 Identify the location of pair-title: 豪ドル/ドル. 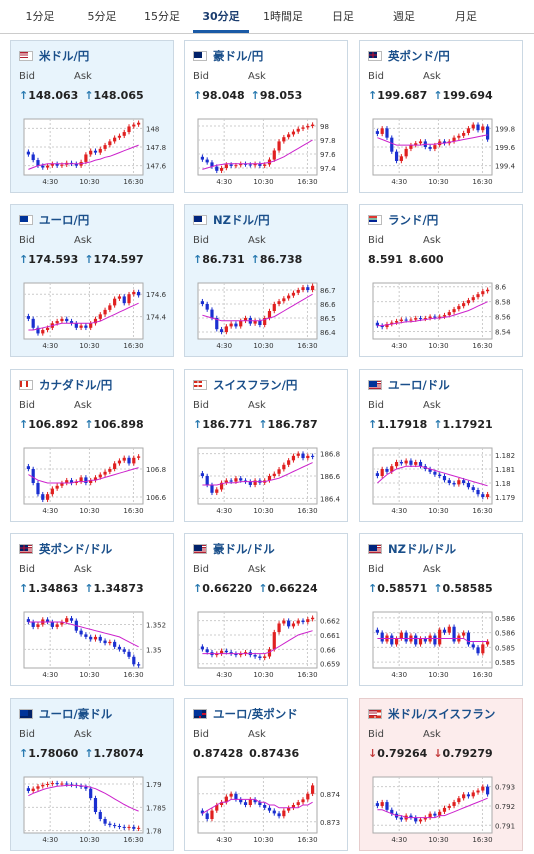
(234, 548).